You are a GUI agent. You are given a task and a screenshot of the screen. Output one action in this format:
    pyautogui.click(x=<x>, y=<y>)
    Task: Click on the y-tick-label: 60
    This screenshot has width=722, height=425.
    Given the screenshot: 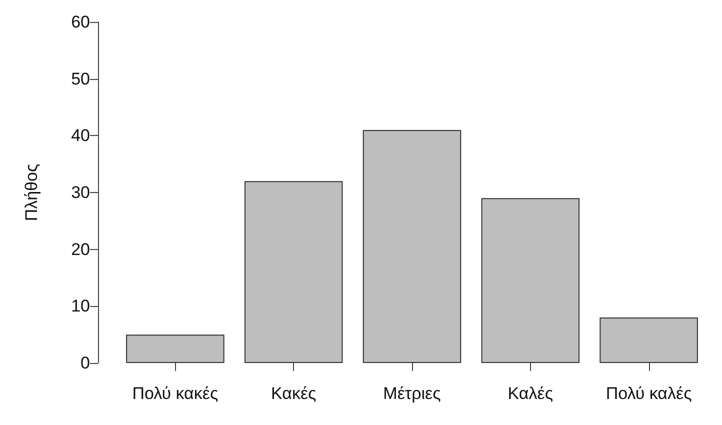 What is the action you would take?
    pyautogui.click(x=80, y=22)
    